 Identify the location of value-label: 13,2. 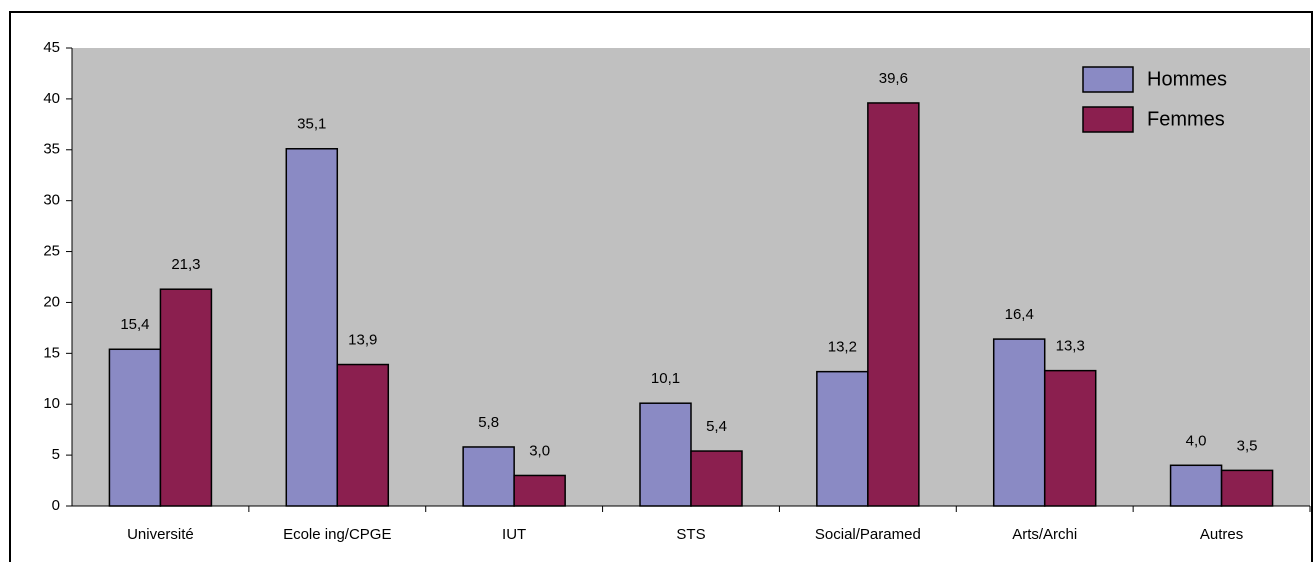
(842, 347).